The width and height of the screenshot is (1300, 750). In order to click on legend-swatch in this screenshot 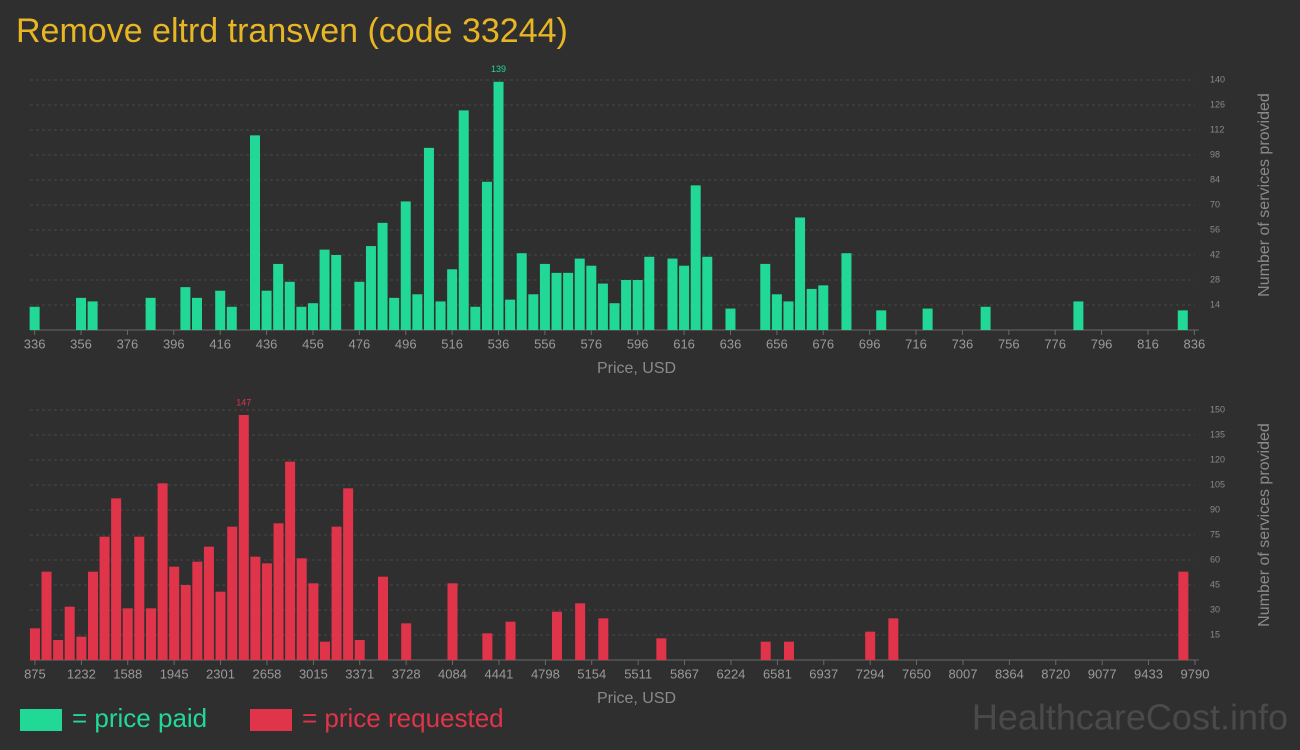, I will do `click(41, 720)`.